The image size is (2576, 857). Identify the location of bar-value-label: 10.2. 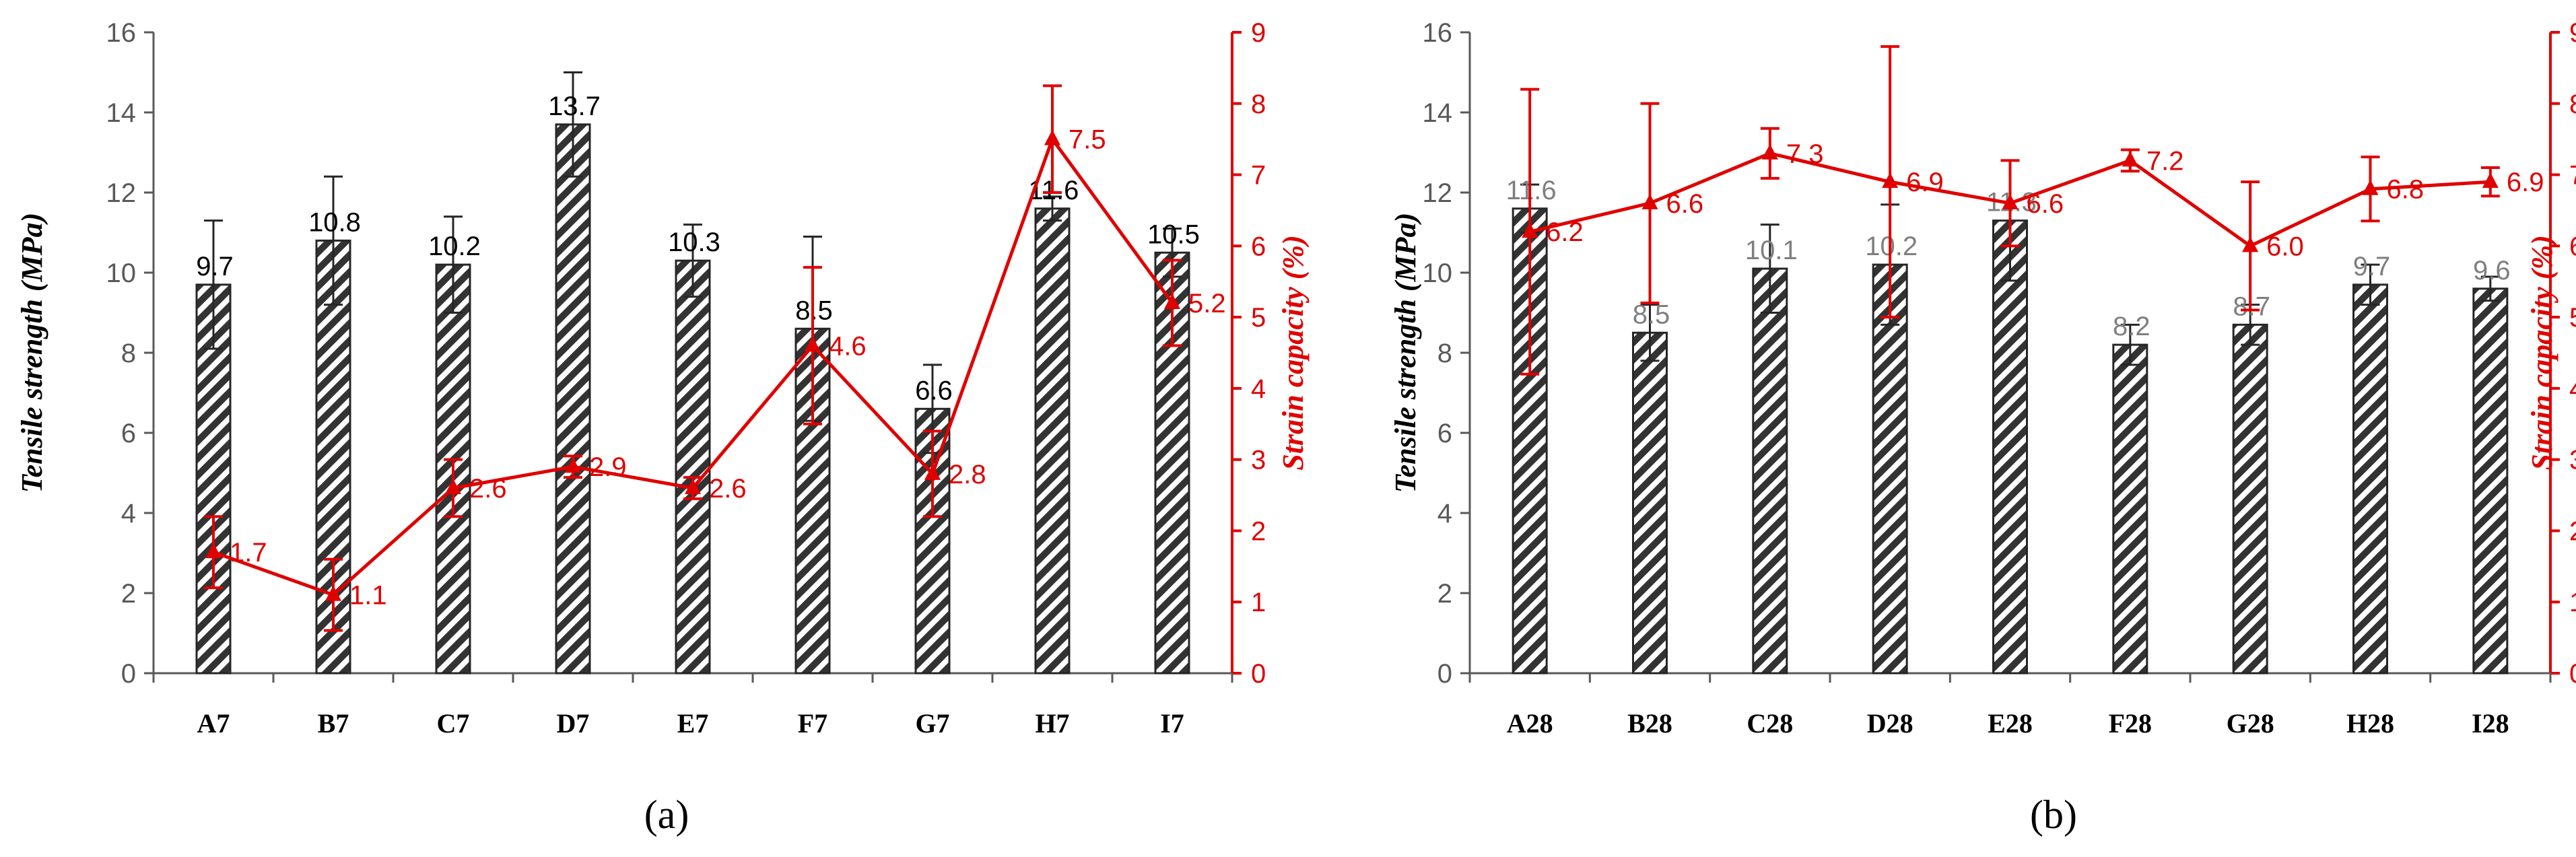
(455, 246).